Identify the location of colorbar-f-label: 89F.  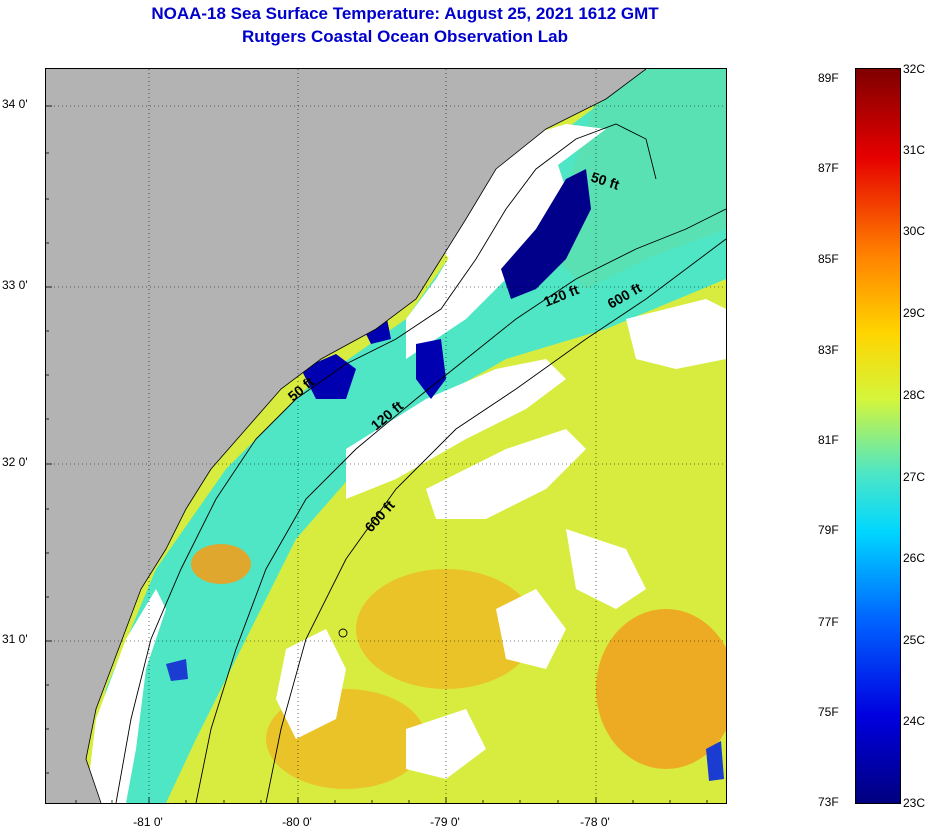
(828, 78).